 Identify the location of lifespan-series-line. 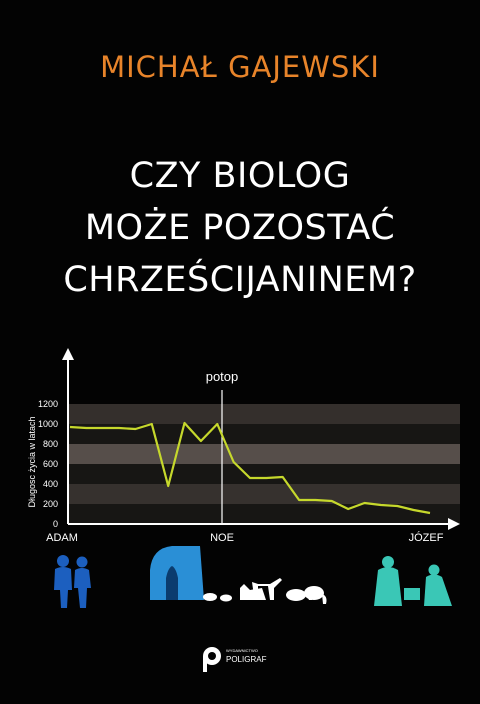
(250, 468).